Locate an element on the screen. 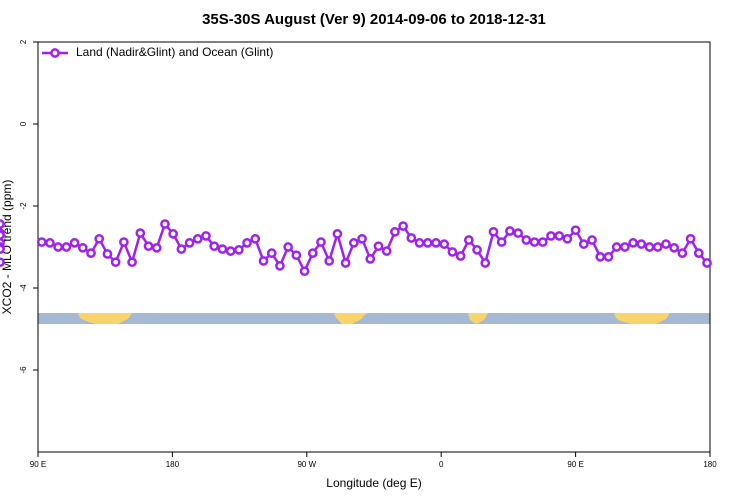 The height and width of the screenshot is (500, 750). x-tick-label: 90 E is located at coordinates (575, 464).